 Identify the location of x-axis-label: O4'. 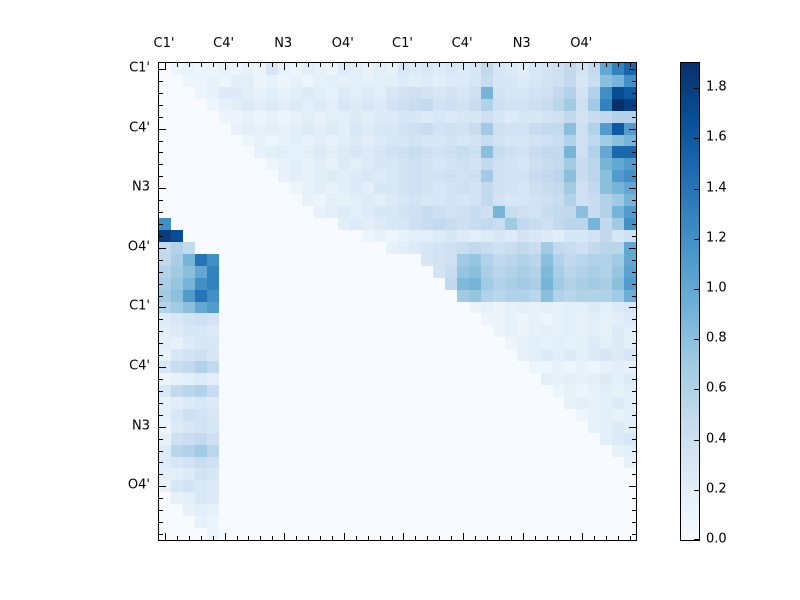
(342, 43).